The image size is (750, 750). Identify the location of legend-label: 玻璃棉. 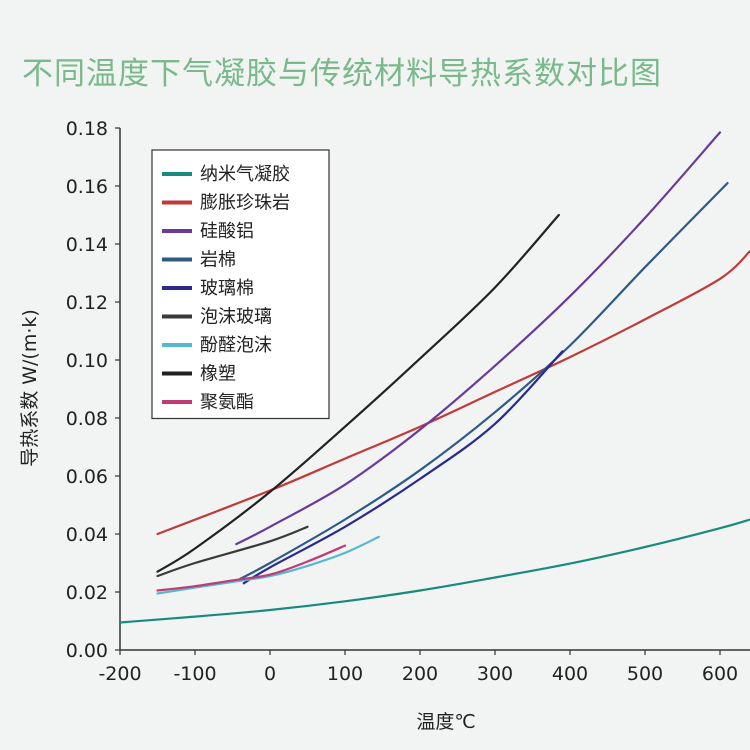
(227, 288).